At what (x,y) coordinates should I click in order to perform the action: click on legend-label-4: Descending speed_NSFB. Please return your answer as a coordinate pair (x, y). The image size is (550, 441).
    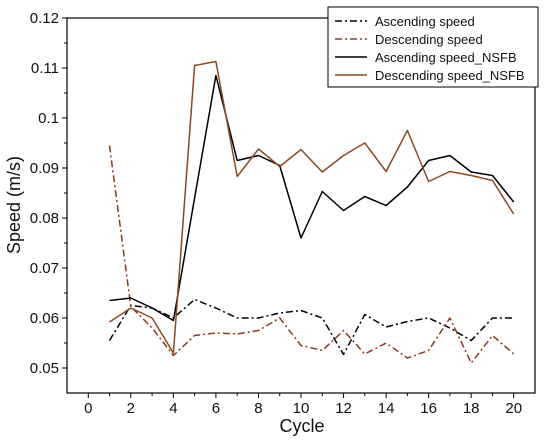
    Looking at the image, I should click on (450, 75).